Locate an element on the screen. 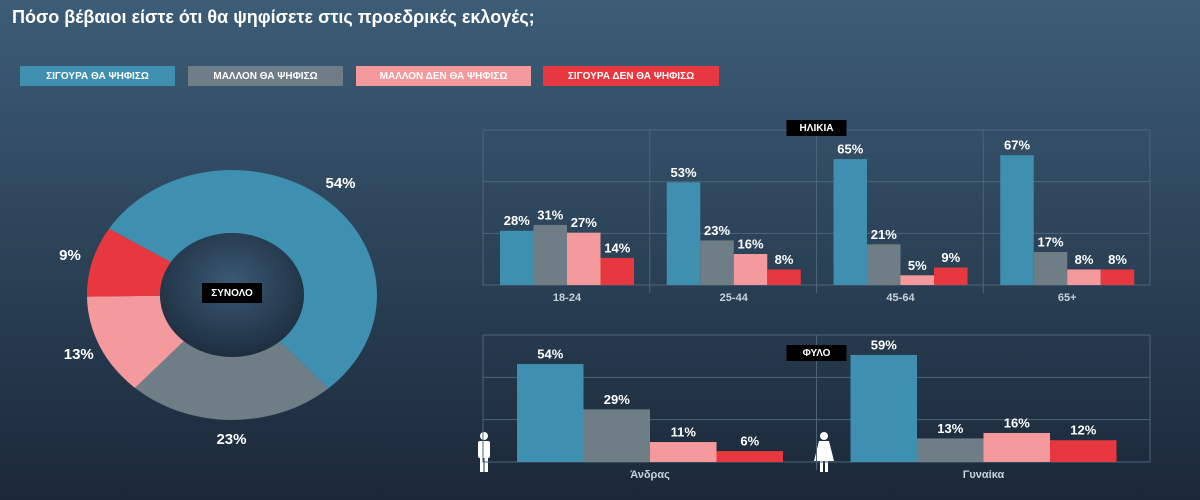 The width and height of the screenshot is (1200, 500). legend-label: ΜΑΛΛΟΝ ΔΕΝ ΘΑ ΨΗΦΙΣΩ is located at coordinates (444, 76).